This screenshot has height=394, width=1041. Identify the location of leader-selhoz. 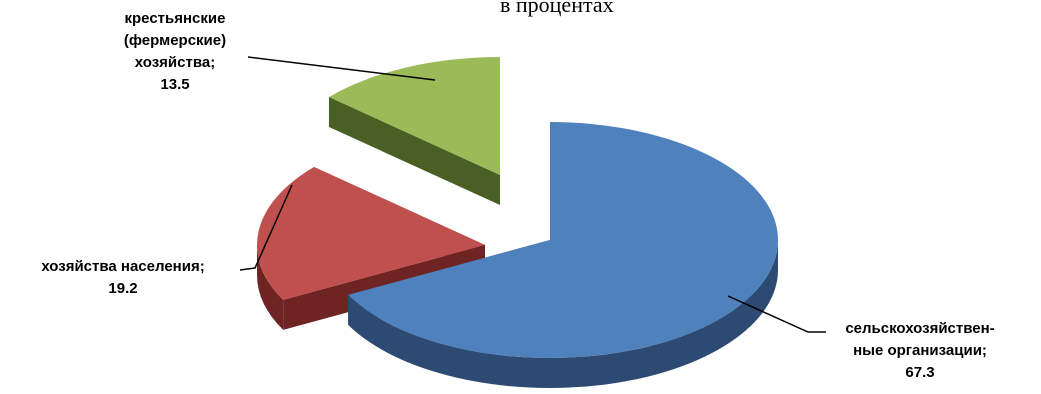
(776, 314).